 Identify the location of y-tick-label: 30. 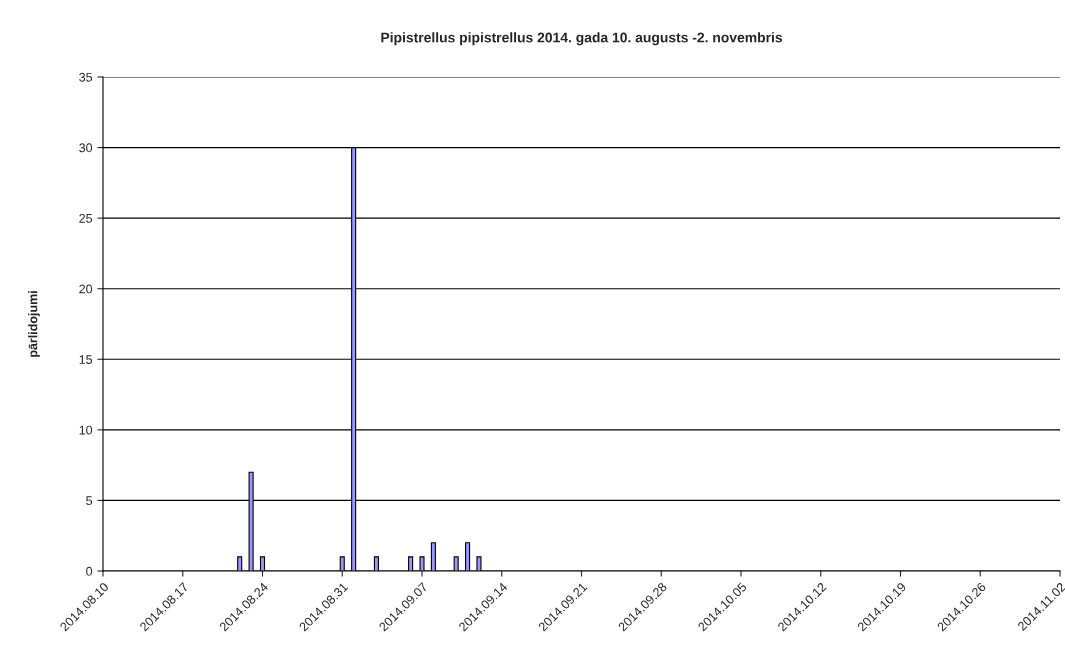
(86, 148).